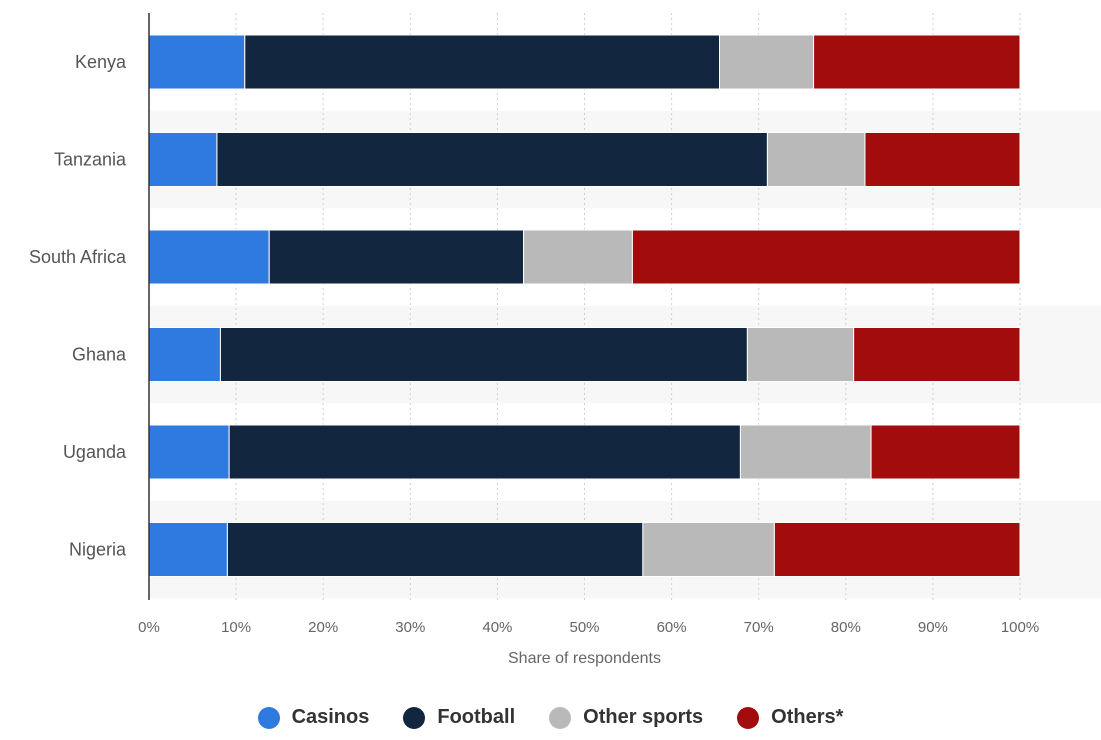 Image resolution: width=1101 pixels, height=740 pixels. I want to click on legend-label: Others*, so click(807, 717).